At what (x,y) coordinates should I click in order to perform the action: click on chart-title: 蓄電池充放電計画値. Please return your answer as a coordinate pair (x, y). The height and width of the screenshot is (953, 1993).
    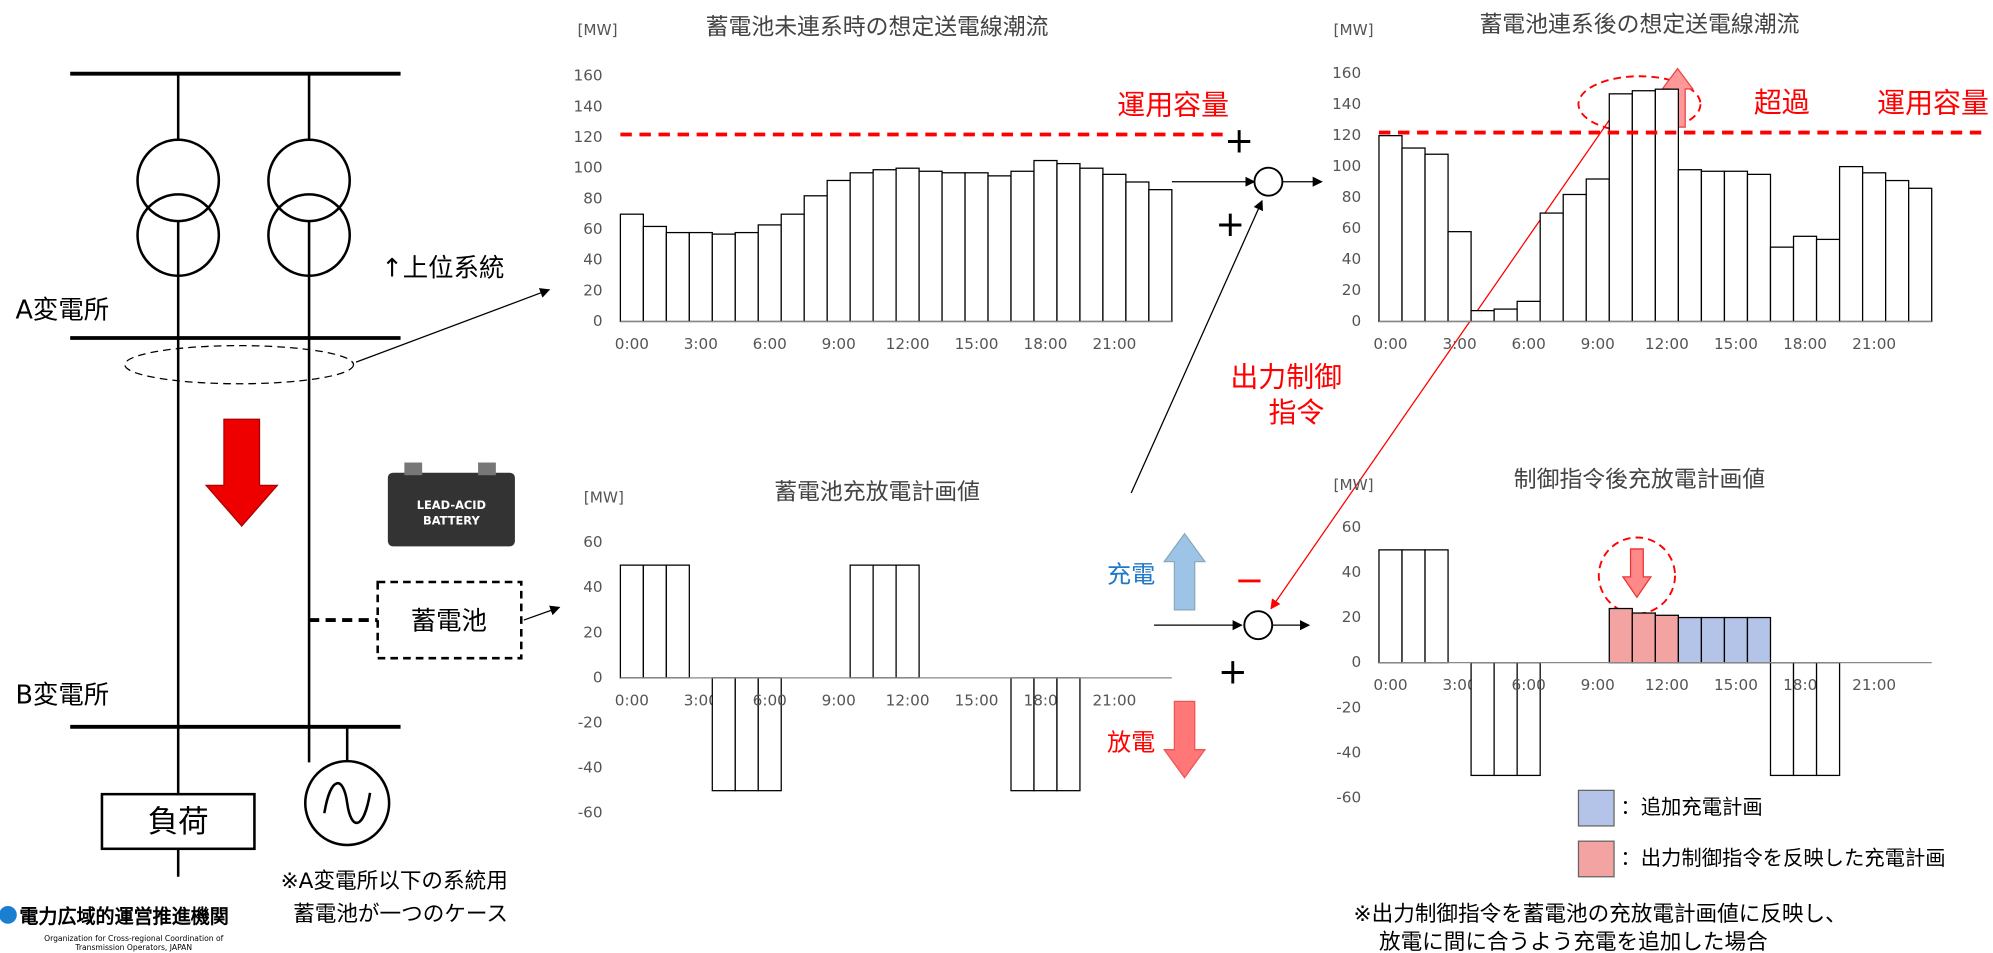
    Looking at the image, I should click on (877, 493).